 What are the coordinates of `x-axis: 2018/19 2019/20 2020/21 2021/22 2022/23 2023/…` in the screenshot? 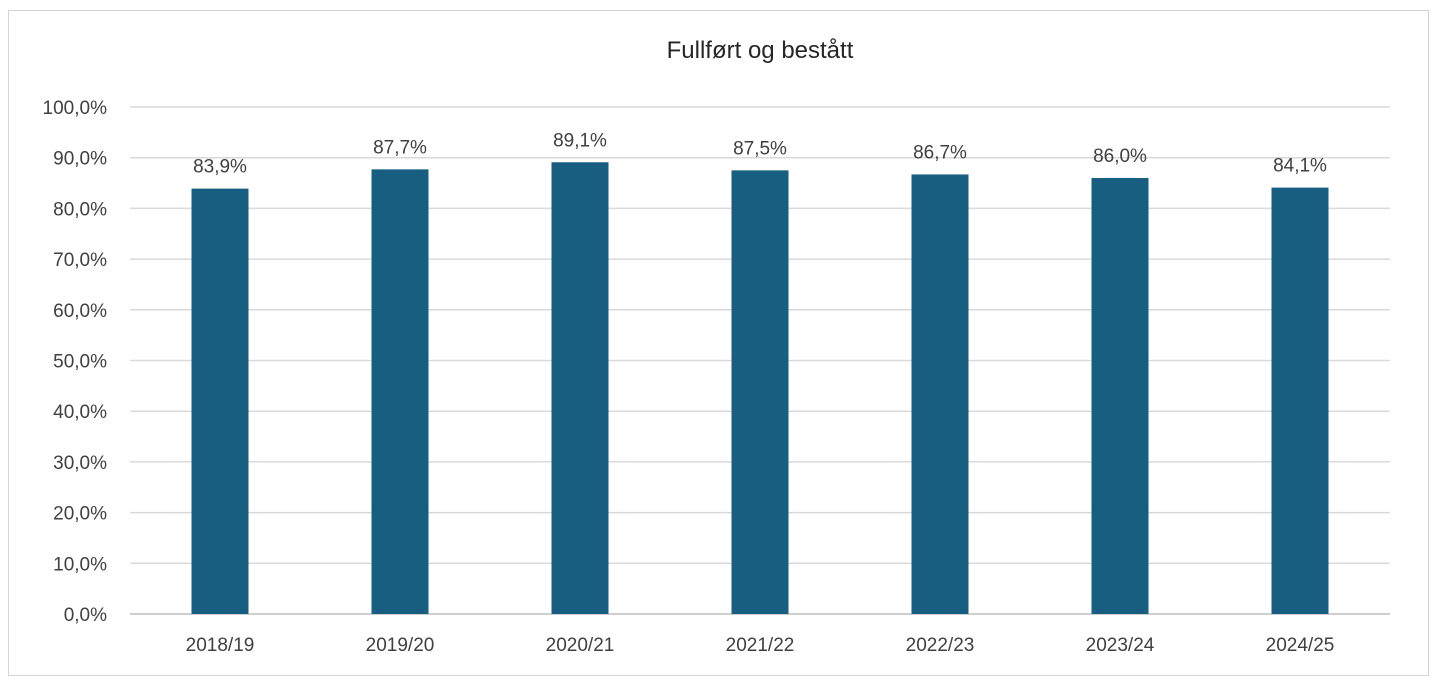 It's located at (760, 645).